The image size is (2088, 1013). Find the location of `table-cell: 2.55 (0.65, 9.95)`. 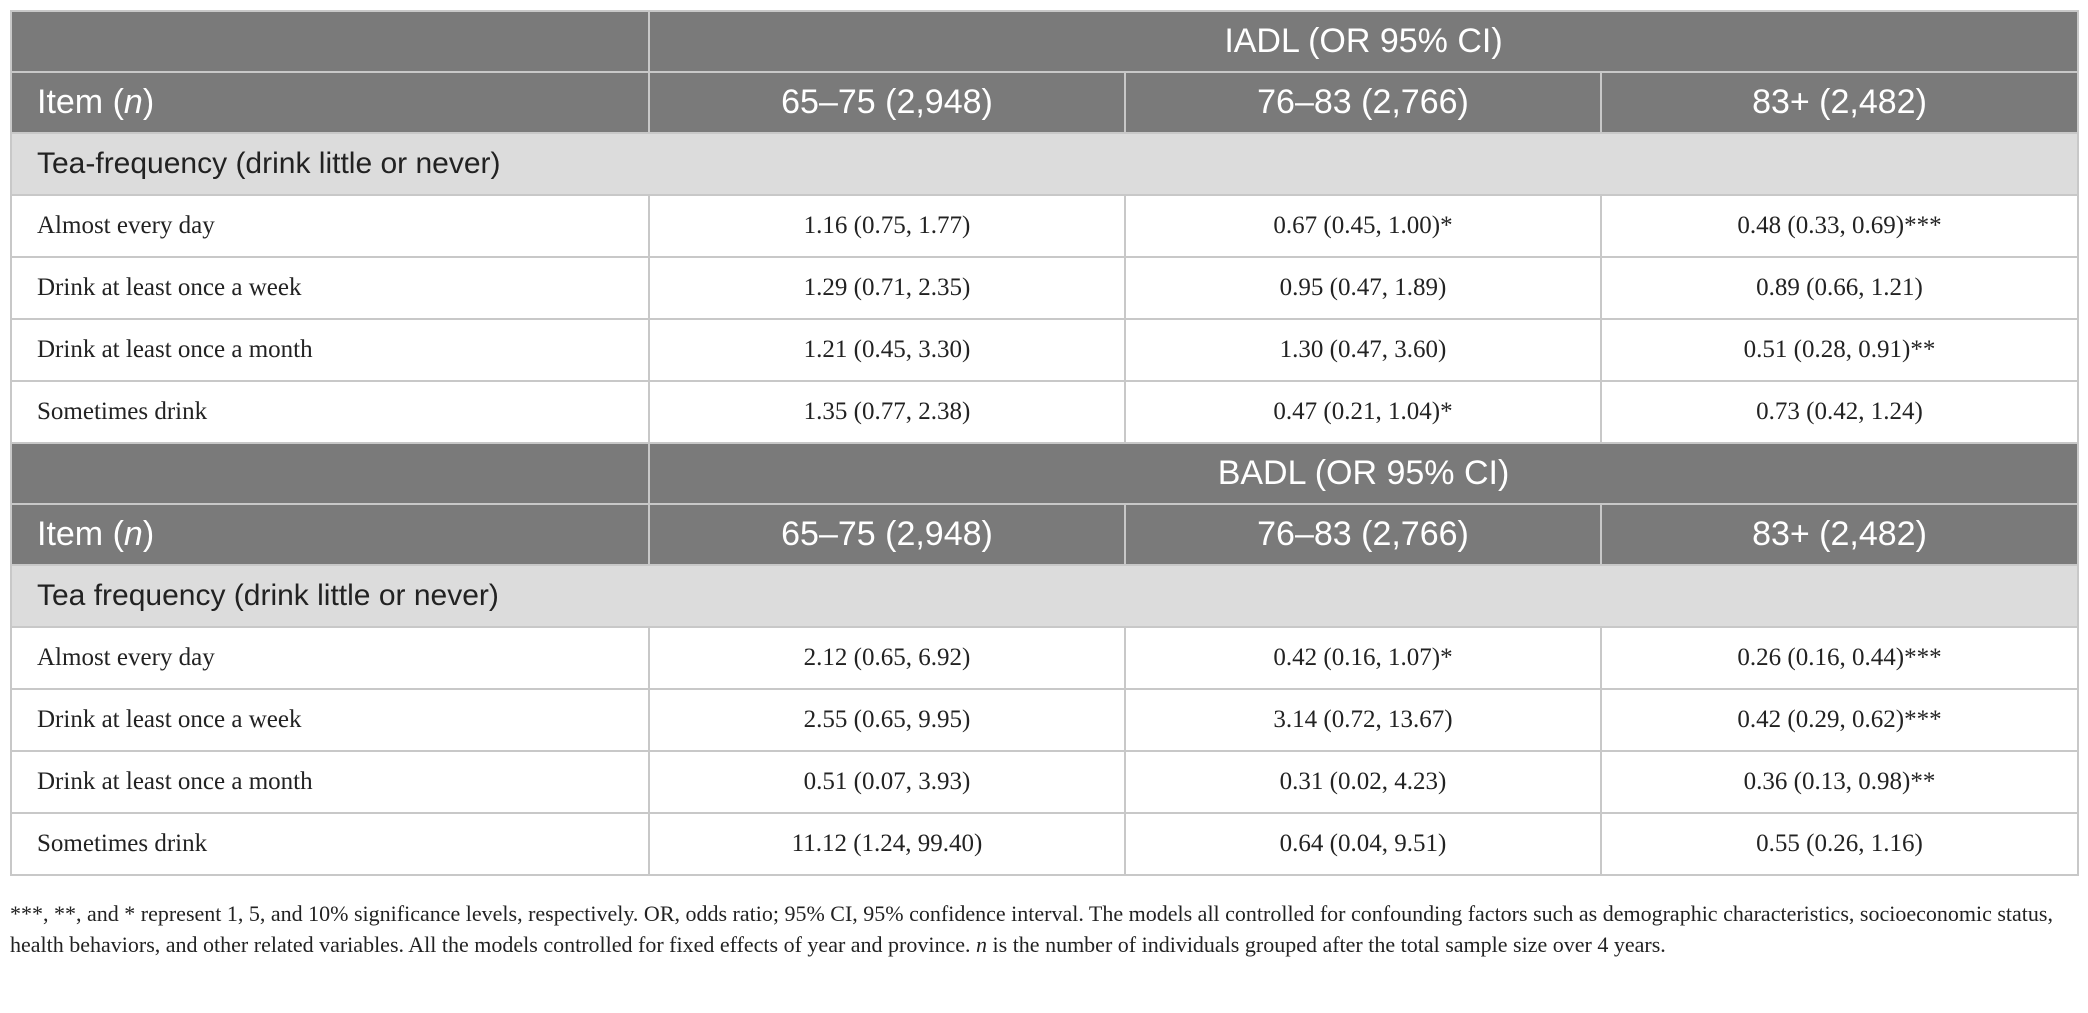

table-cell: 2.55 (0.65, 9.95) is located at coordinates (887, 720).